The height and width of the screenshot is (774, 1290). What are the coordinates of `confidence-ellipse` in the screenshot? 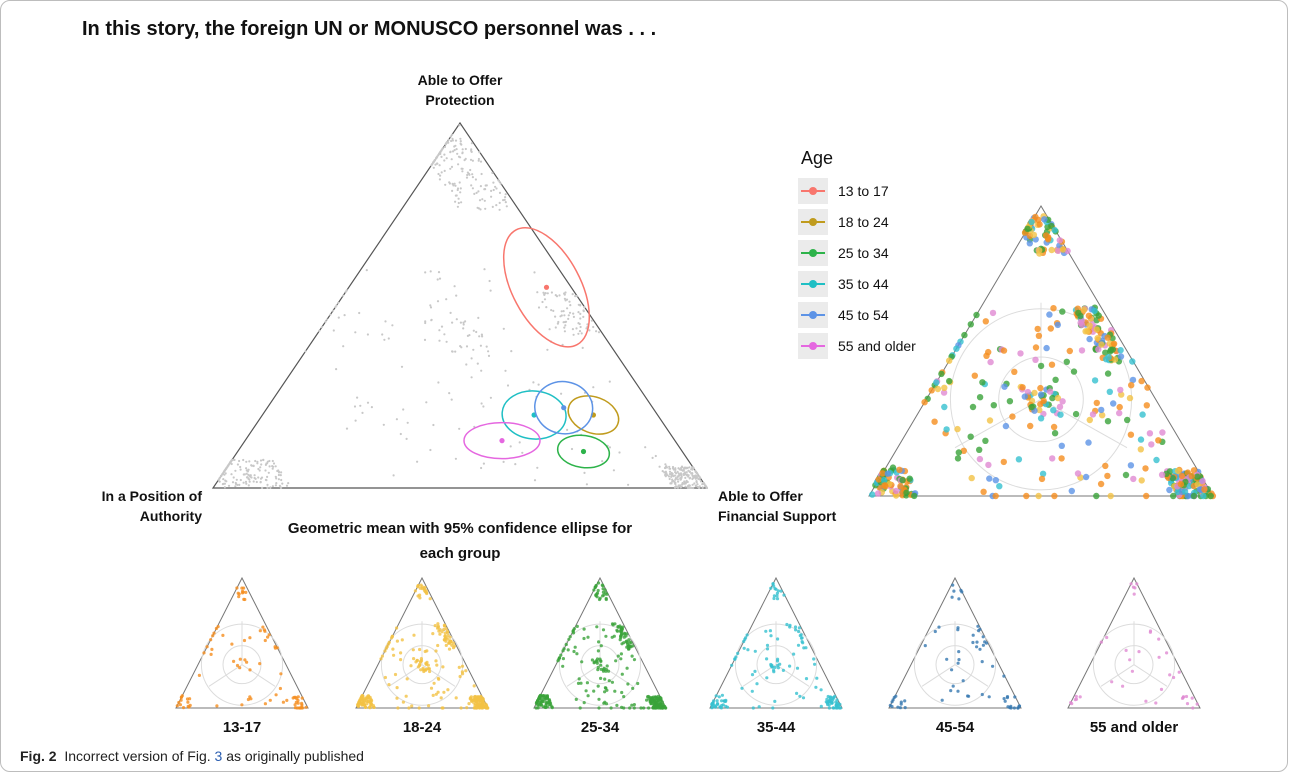 It's located at (534, 415).